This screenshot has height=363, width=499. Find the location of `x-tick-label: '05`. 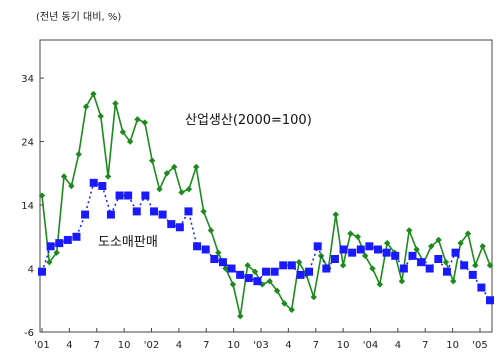

x-tick-label: '05 is located at coordinates (479, 345).